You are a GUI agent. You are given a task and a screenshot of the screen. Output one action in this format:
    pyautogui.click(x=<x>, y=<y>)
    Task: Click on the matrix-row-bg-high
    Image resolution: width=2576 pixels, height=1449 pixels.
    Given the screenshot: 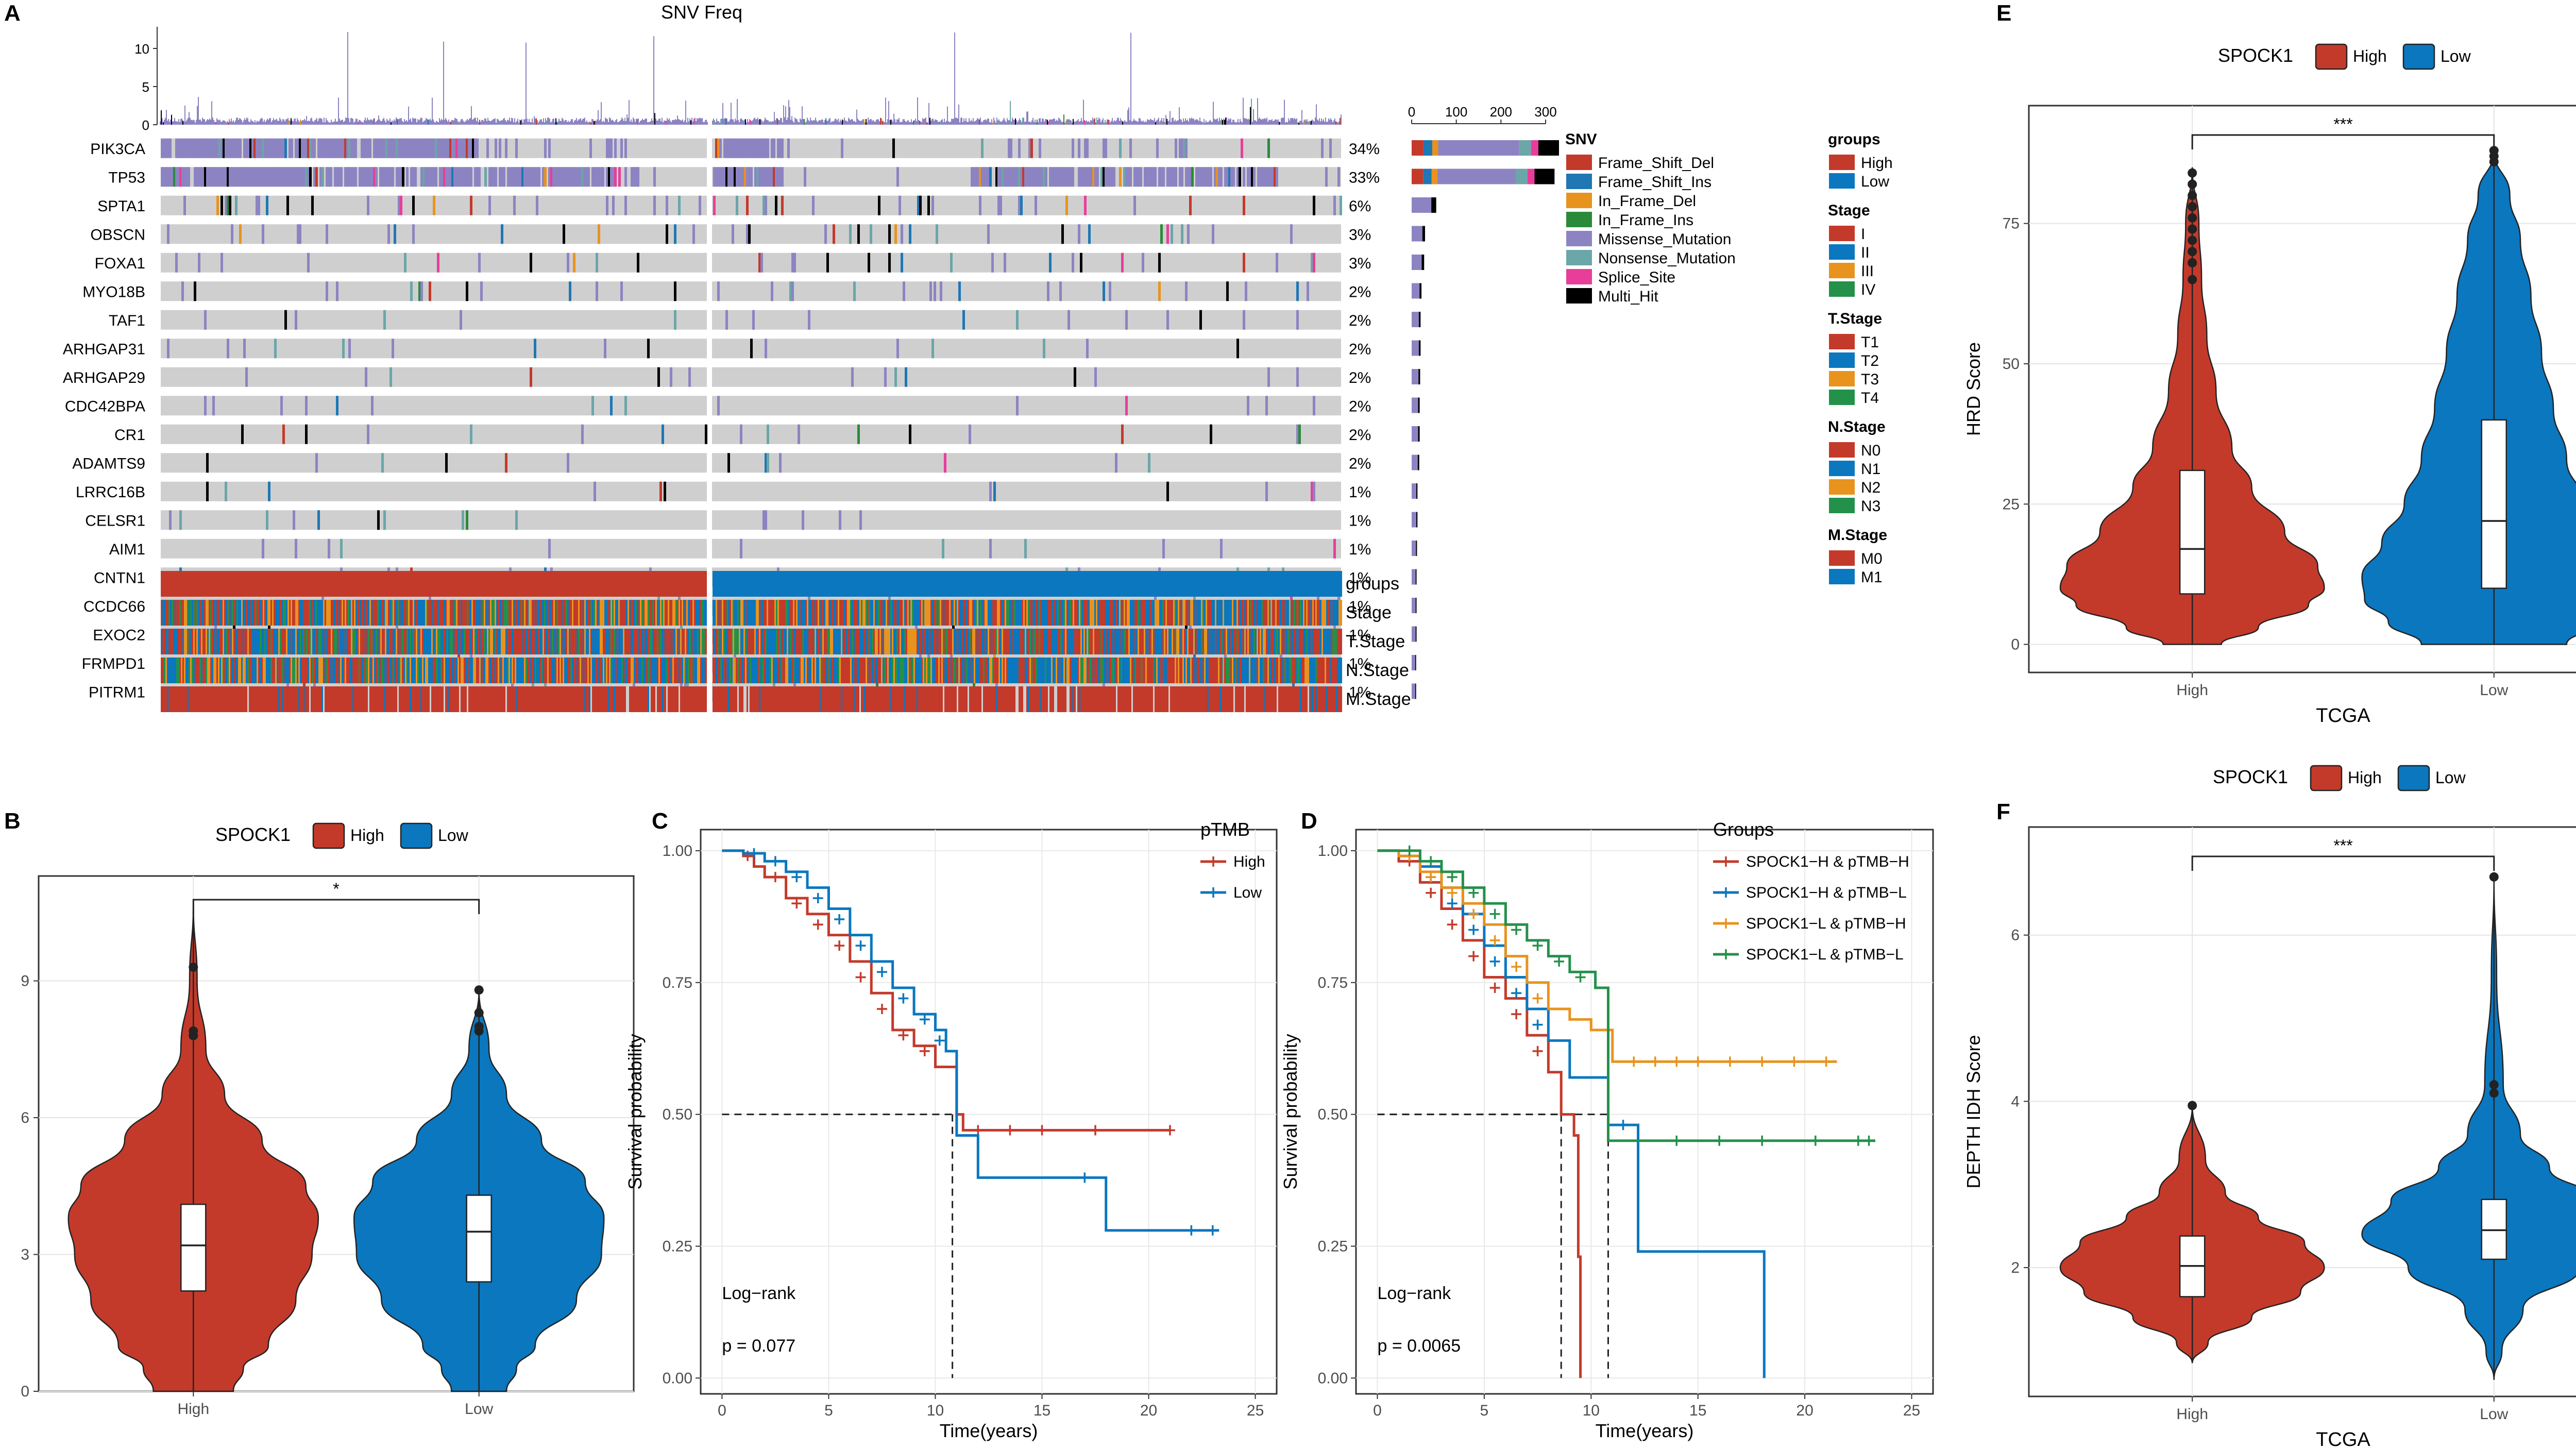 What is the action you would take?
    pyautogui.click(x=434, y=377)
    